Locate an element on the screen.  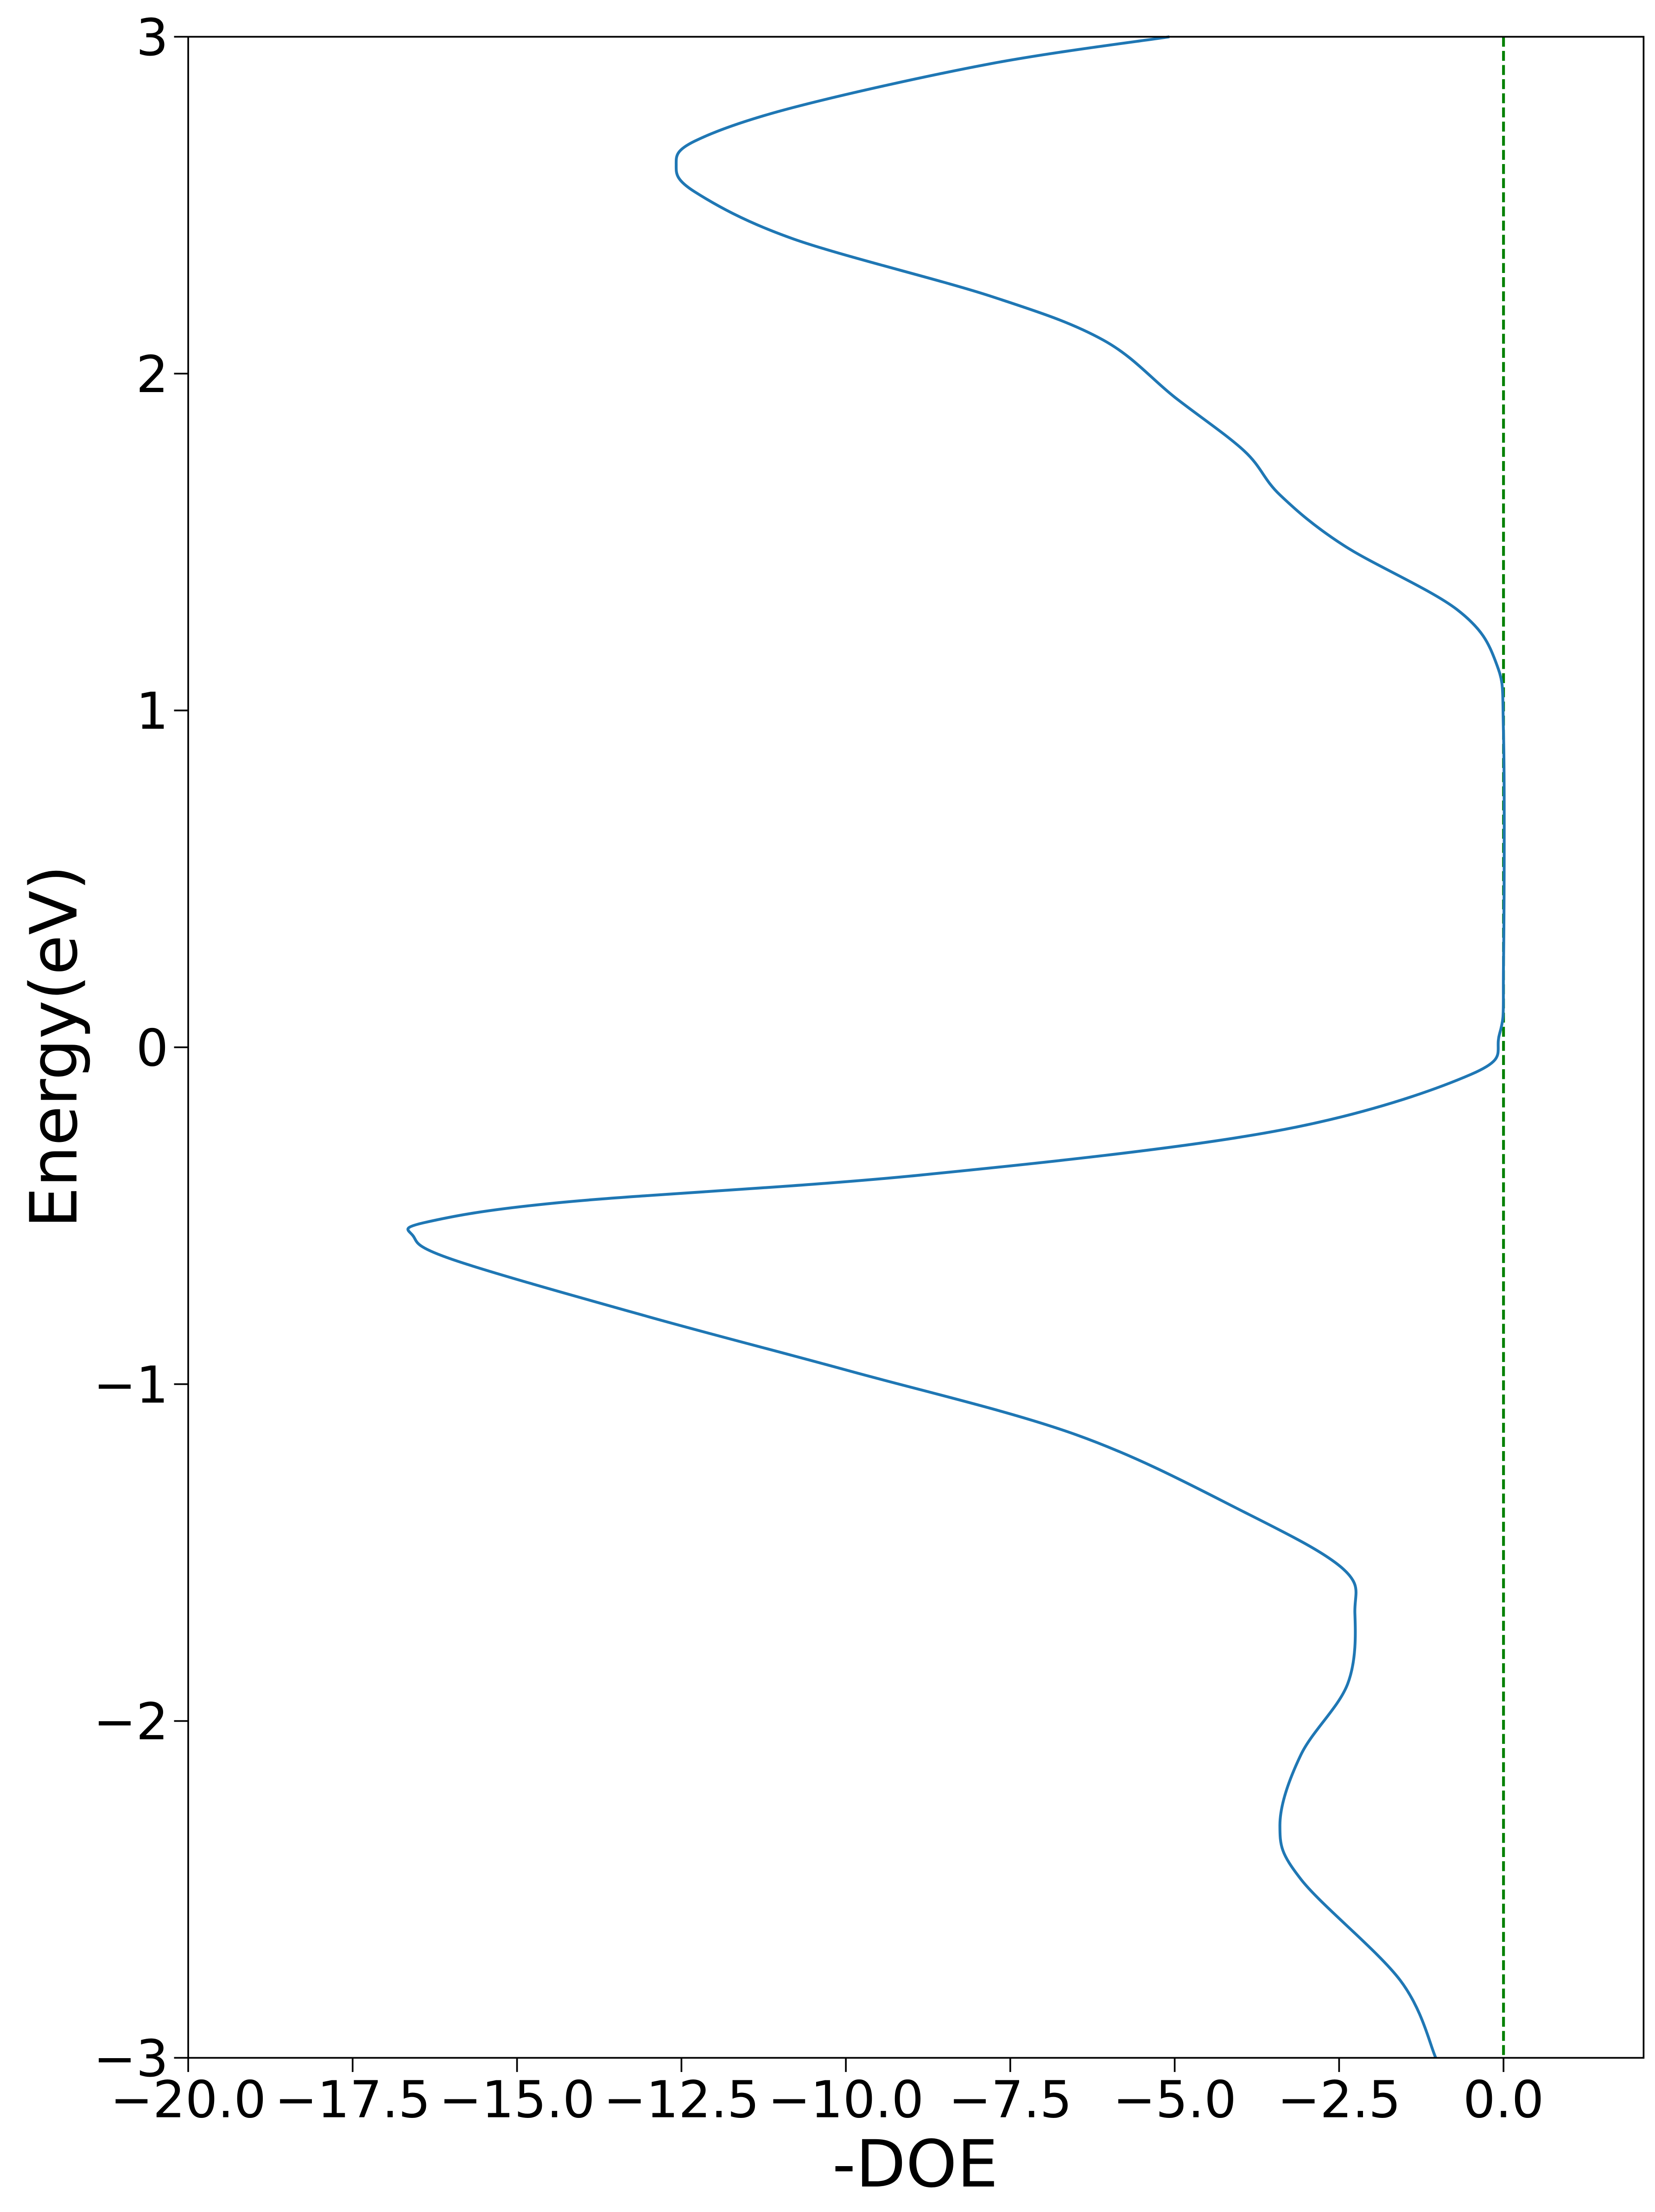
x-tick-label: −2.5 is located at coordinates (1339, 2100).